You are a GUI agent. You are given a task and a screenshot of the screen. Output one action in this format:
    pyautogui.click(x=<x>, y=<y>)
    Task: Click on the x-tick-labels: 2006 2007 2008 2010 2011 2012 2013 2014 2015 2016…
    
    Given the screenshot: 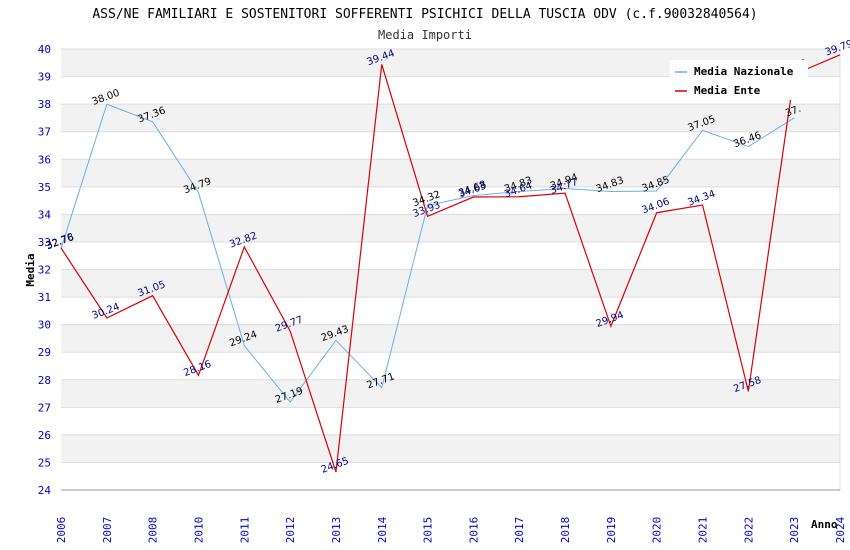 What is the action you would take?
    pyautogui.click(x=451, y=529)
    